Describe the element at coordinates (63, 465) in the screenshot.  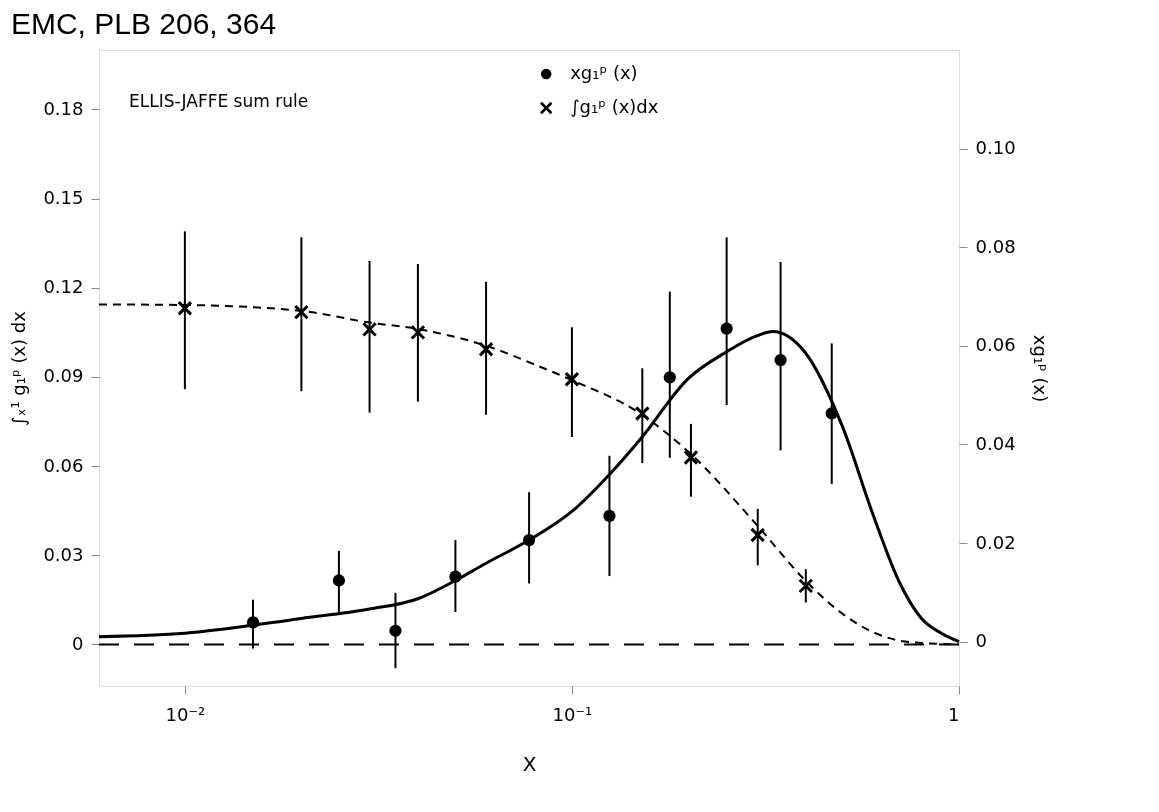
I see `y-tick-label: 0.06` at that location.